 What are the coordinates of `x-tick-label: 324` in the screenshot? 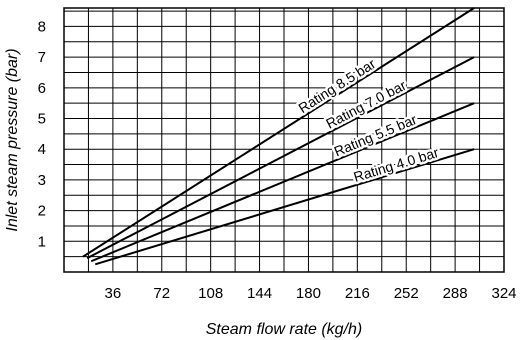 It's located at (503, 293).